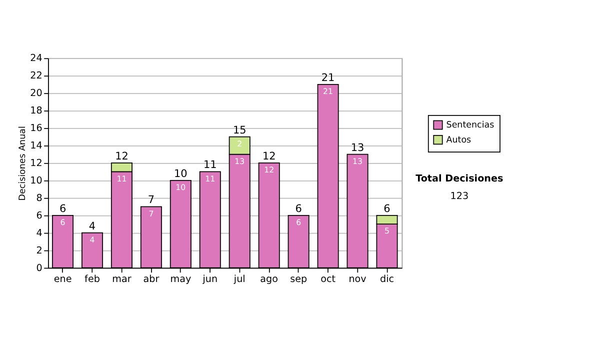  Describe the element at coordinates (36, 58) in the screenshot. I see `y-tick-label: 24` at that location.